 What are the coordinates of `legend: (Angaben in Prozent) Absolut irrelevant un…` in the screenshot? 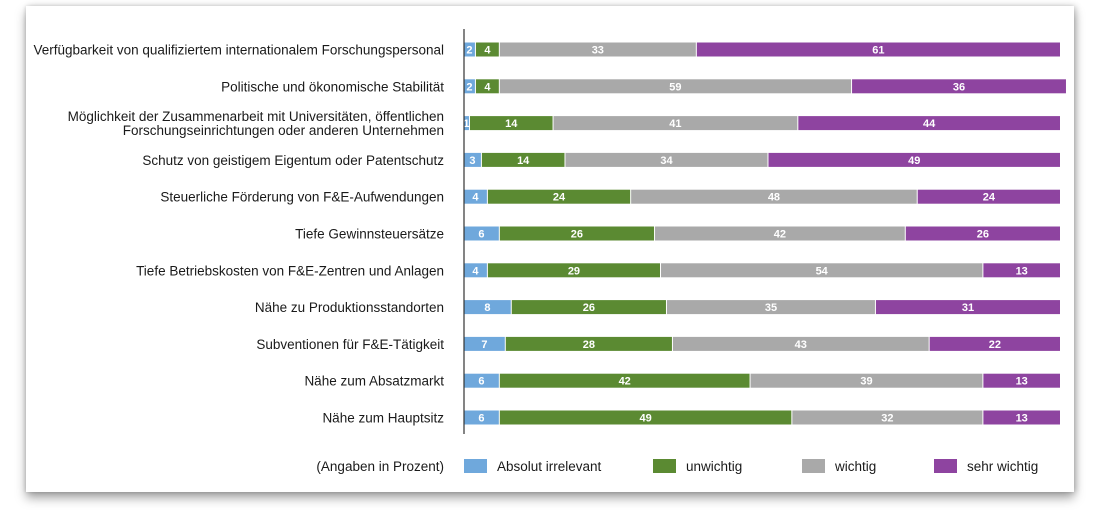 It's located at (677, 466).